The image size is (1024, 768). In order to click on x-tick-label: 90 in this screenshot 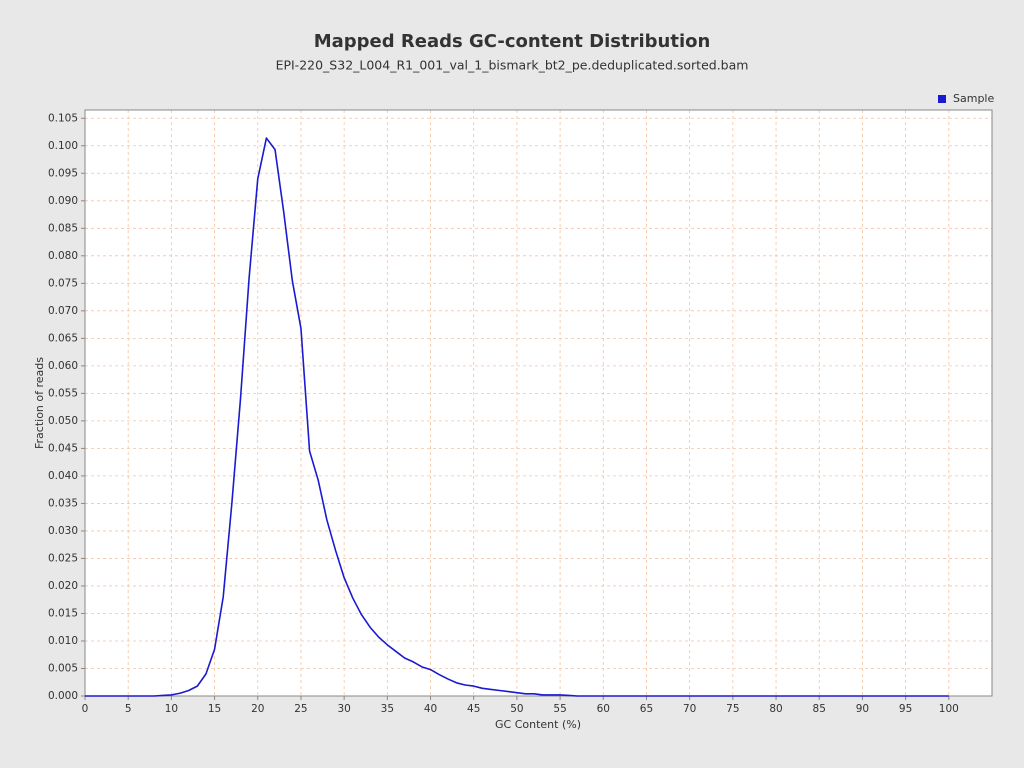, I will do `click(862, 709)`.